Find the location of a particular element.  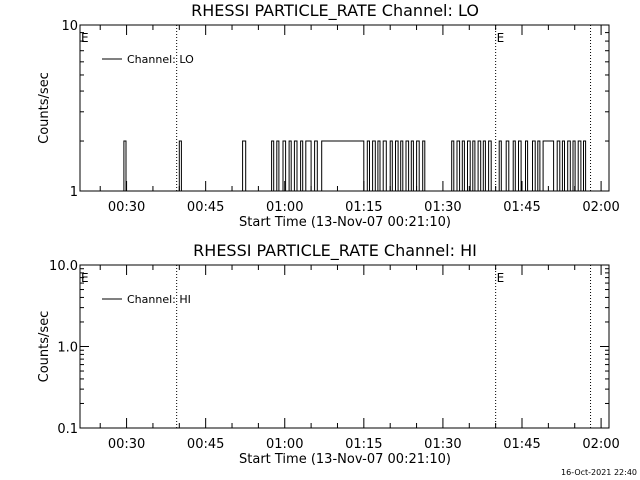

chart-title: RHESSI PARTICLE_RATE Channel: LO is located at coordinates (335, 11).